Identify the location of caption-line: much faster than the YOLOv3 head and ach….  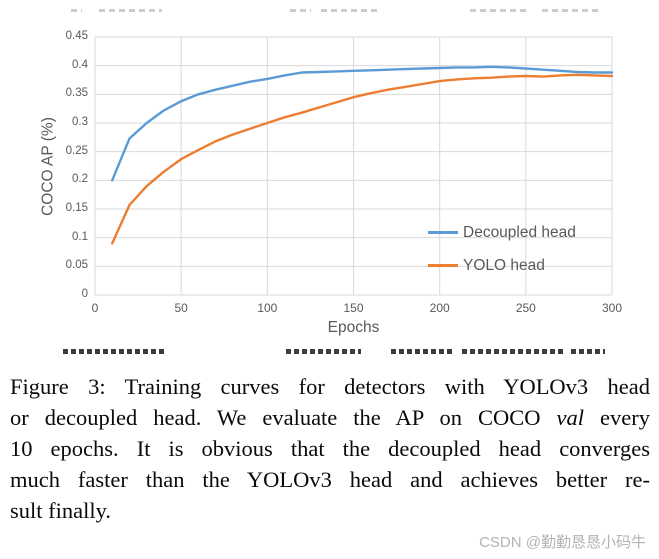
(330, 479).